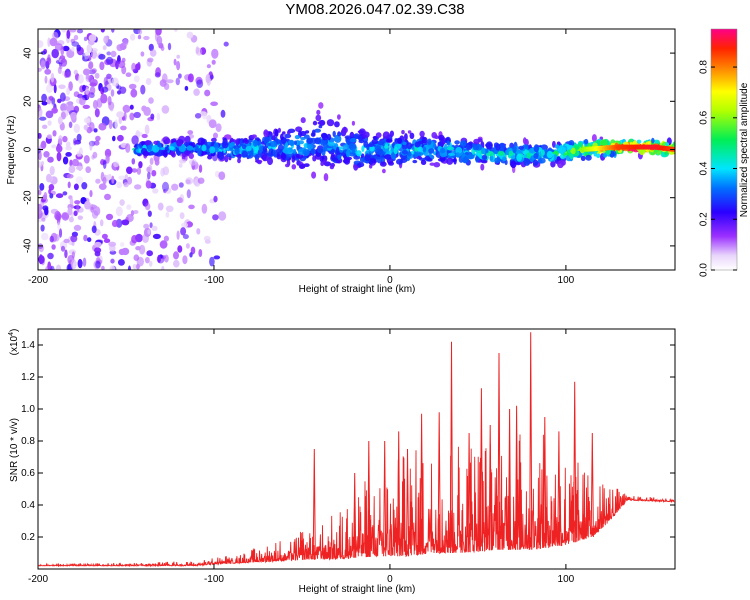 This screenshot has width=750, height=600. I want to click on colorbar-tick-label: 0.0, so click(704, 270).